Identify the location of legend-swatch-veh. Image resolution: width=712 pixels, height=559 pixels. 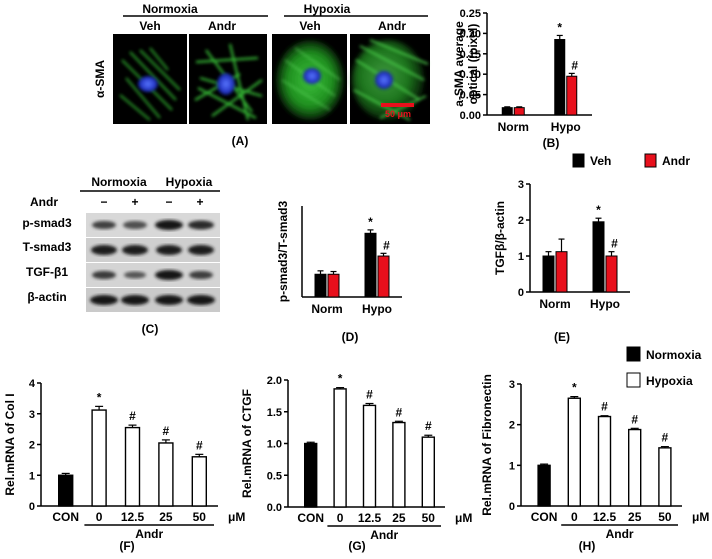
(578, 160).